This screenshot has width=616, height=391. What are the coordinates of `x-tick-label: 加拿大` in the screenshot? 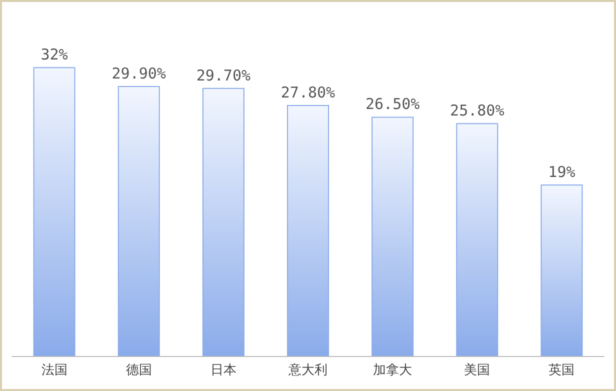 It's located at (392, 370).